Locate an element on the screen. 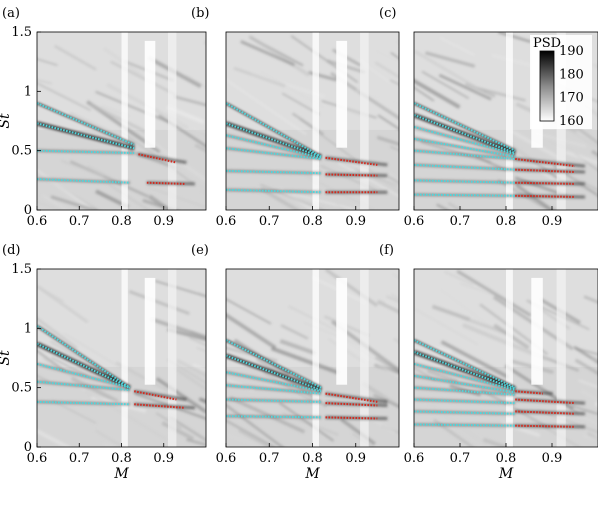 Image resolution: width=598 pixels, height=506 pixels. panel-label: (a) is located at coordinates (11, 13).